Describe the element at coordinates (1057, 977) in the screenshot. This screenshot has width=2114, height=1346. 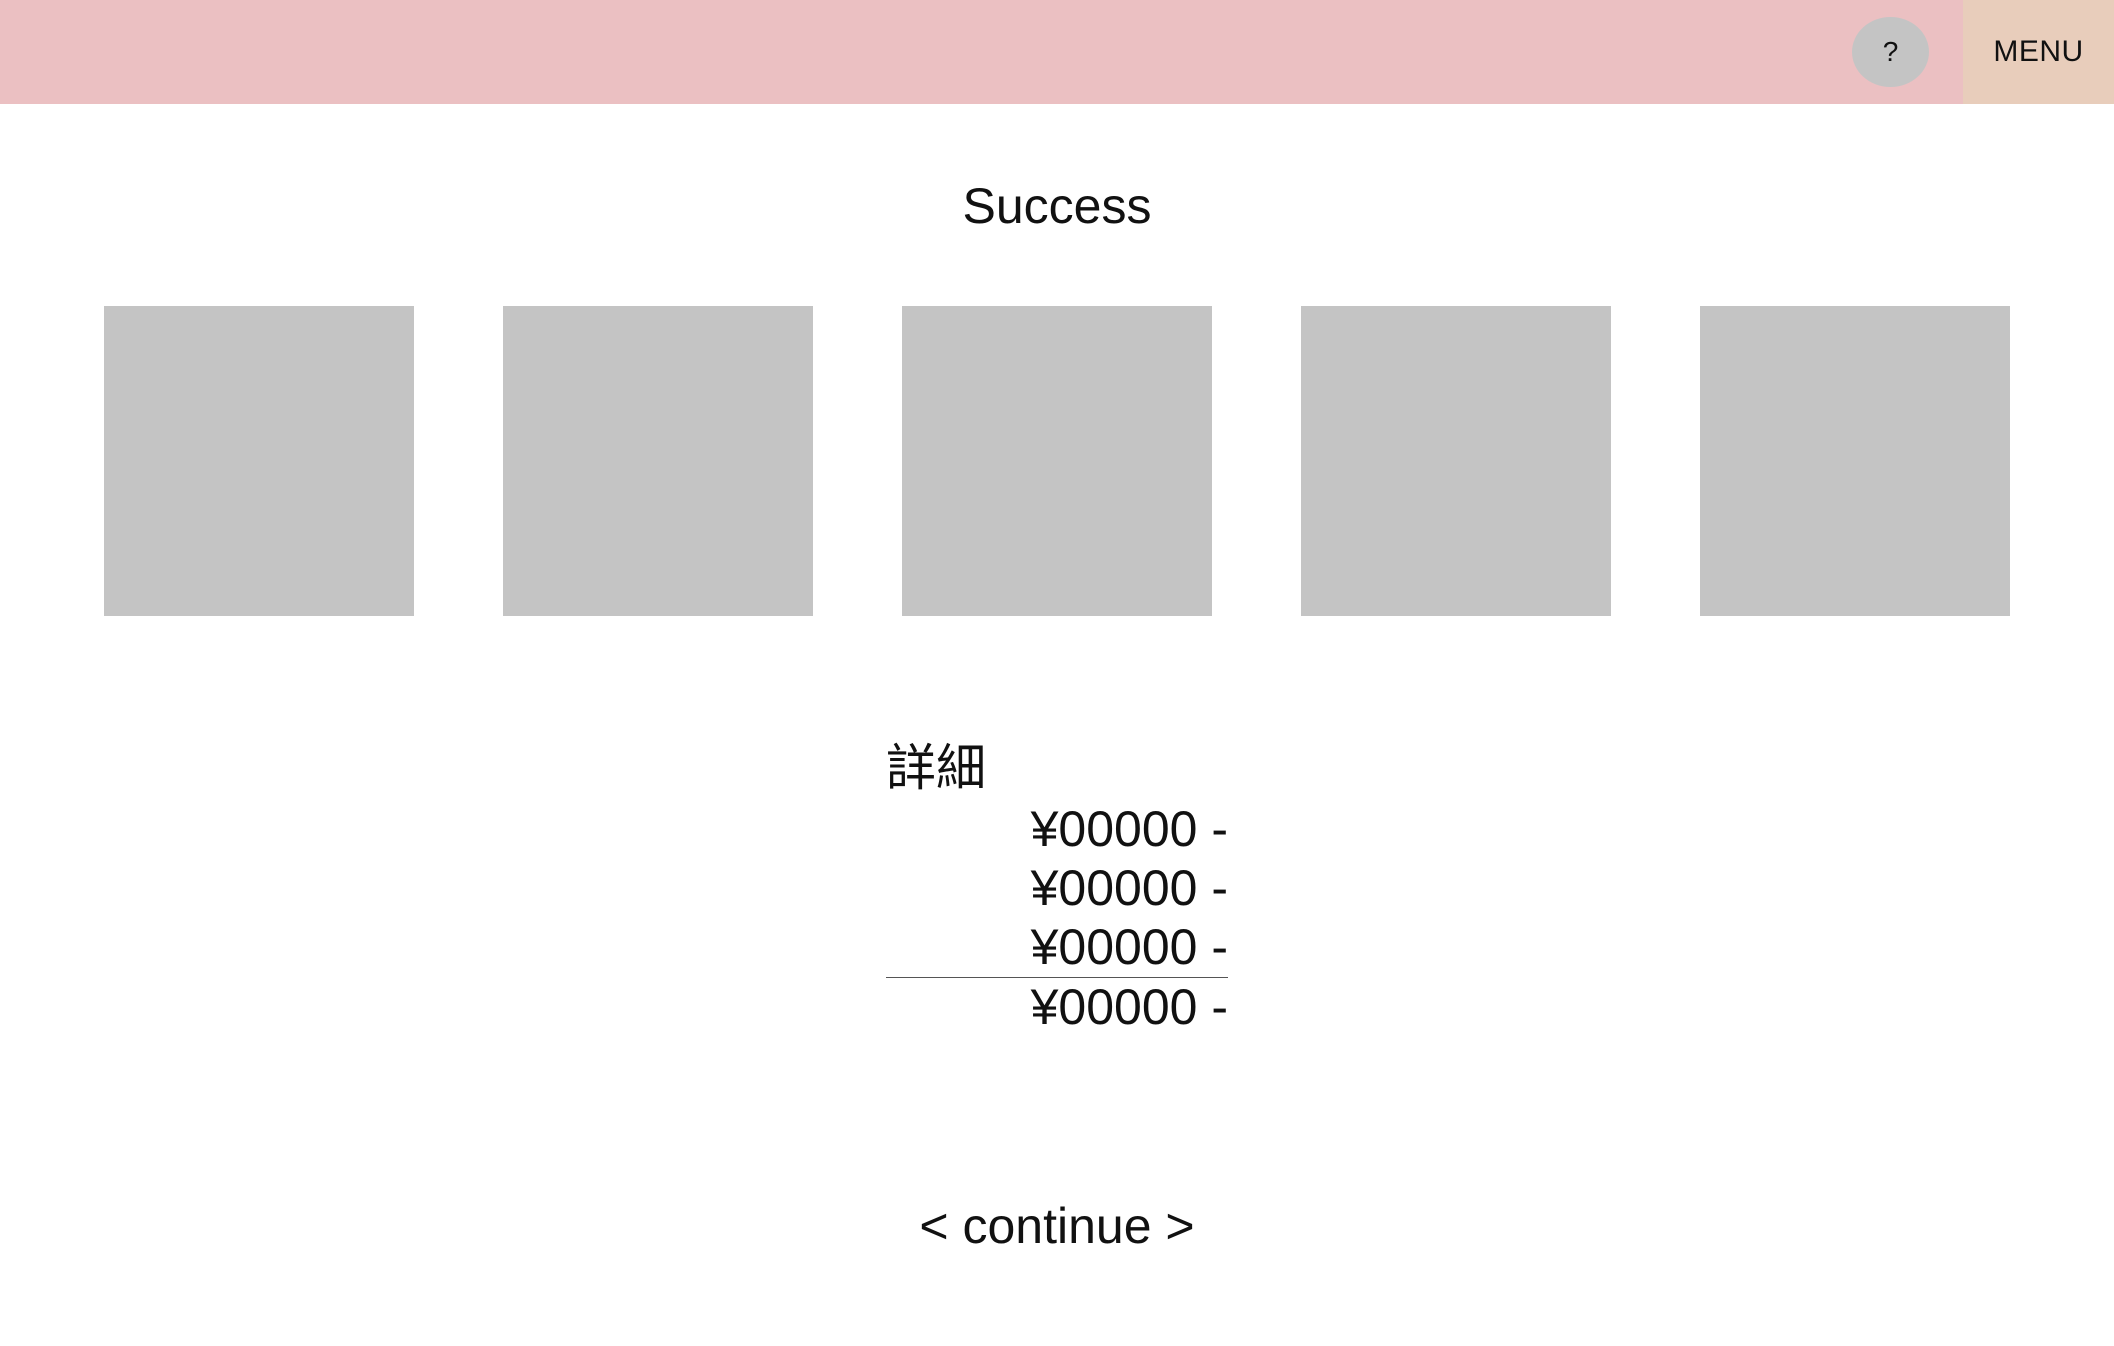
I see `total-divider` at that location.